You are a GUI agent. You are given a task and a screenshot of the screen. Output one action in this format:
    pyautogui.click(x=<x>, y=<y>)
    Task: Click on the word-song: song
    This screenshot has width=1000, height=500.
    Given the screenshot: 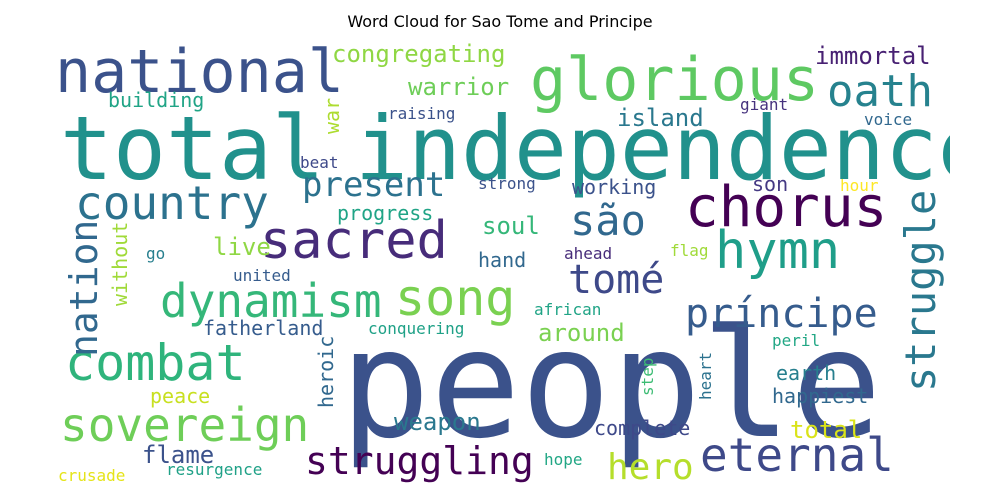 What is the action you would take?
    pyautogui.click(x=455, y=298)
    